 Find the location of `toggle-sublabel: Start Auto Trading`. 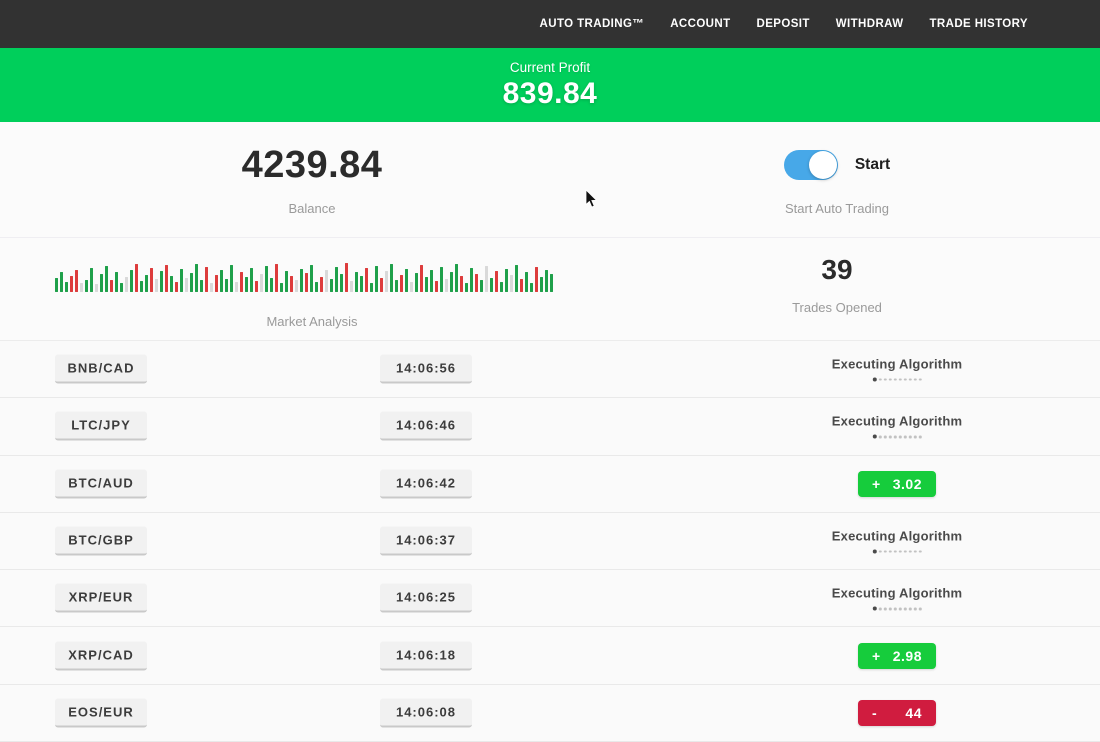

toggle-sublabel: Start Auto Trading is located at coordinates (837, 208).